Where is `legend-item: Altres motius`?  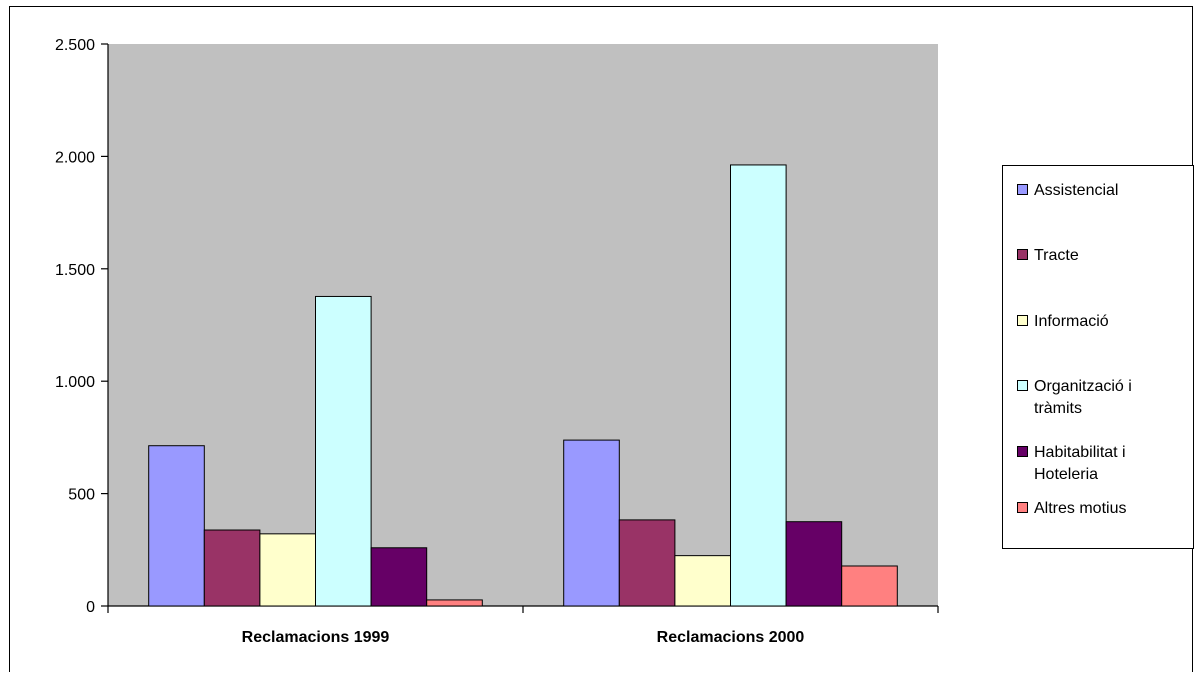
legend-item: Altres motius is located at coordinates (1100, 509).